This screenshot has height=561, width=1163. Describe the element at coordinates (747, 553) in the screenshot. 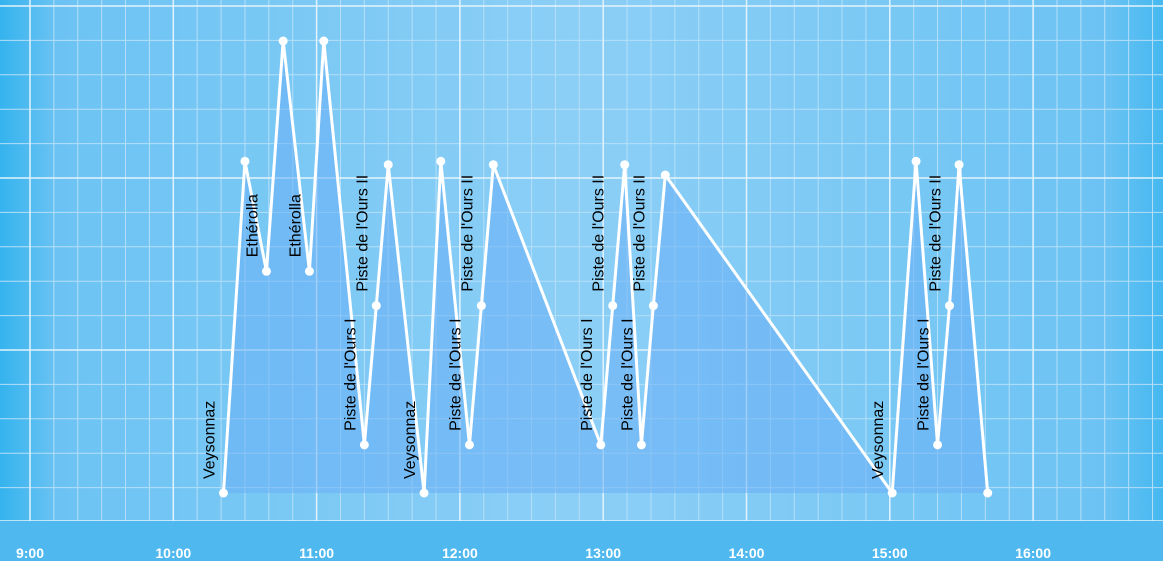

I see `x-tick-label: 14:00` at that location.